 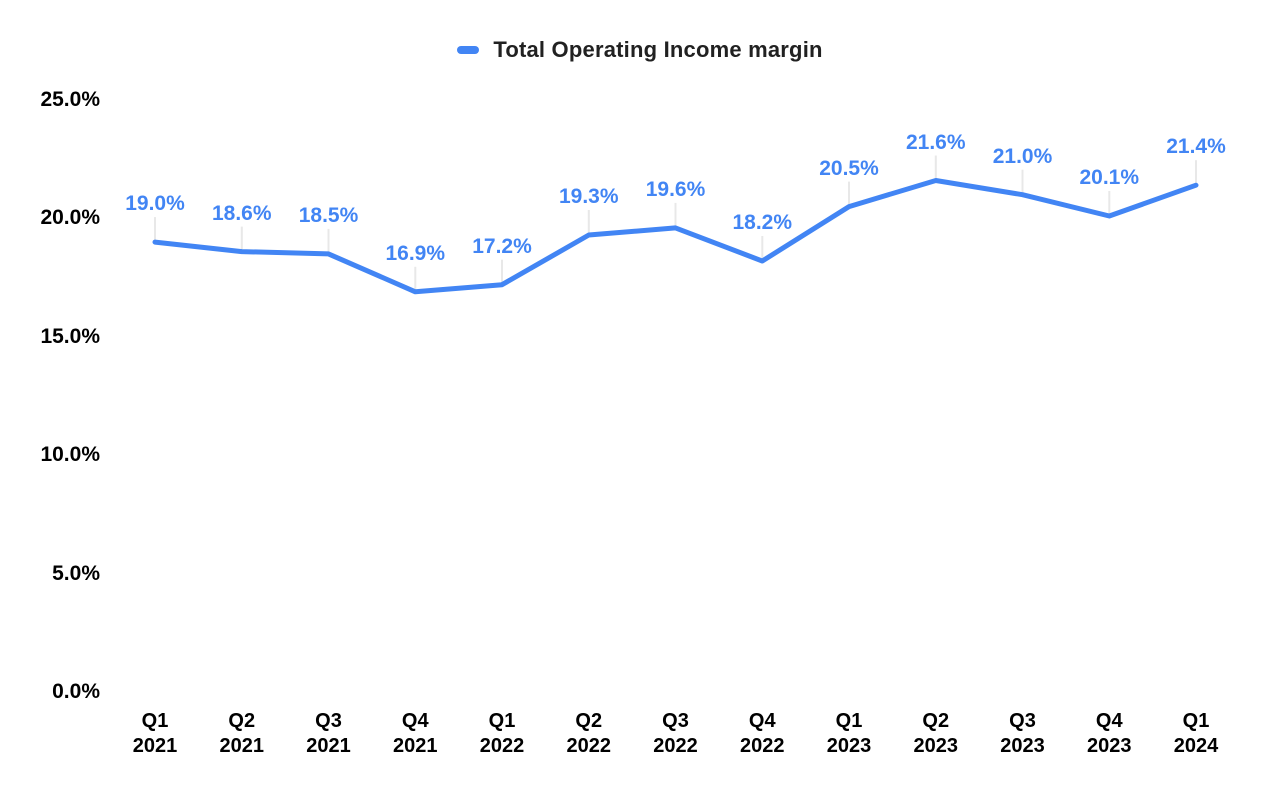 I want to click on data-point-label: 18.2%, so click(x=762, y=223).